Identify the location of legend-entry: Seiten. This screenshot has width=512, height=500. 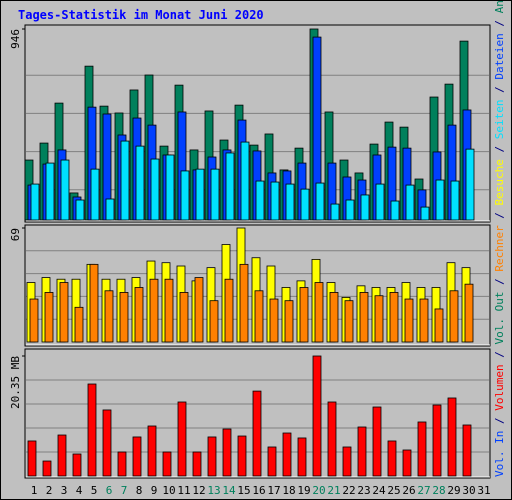
(499, 119).